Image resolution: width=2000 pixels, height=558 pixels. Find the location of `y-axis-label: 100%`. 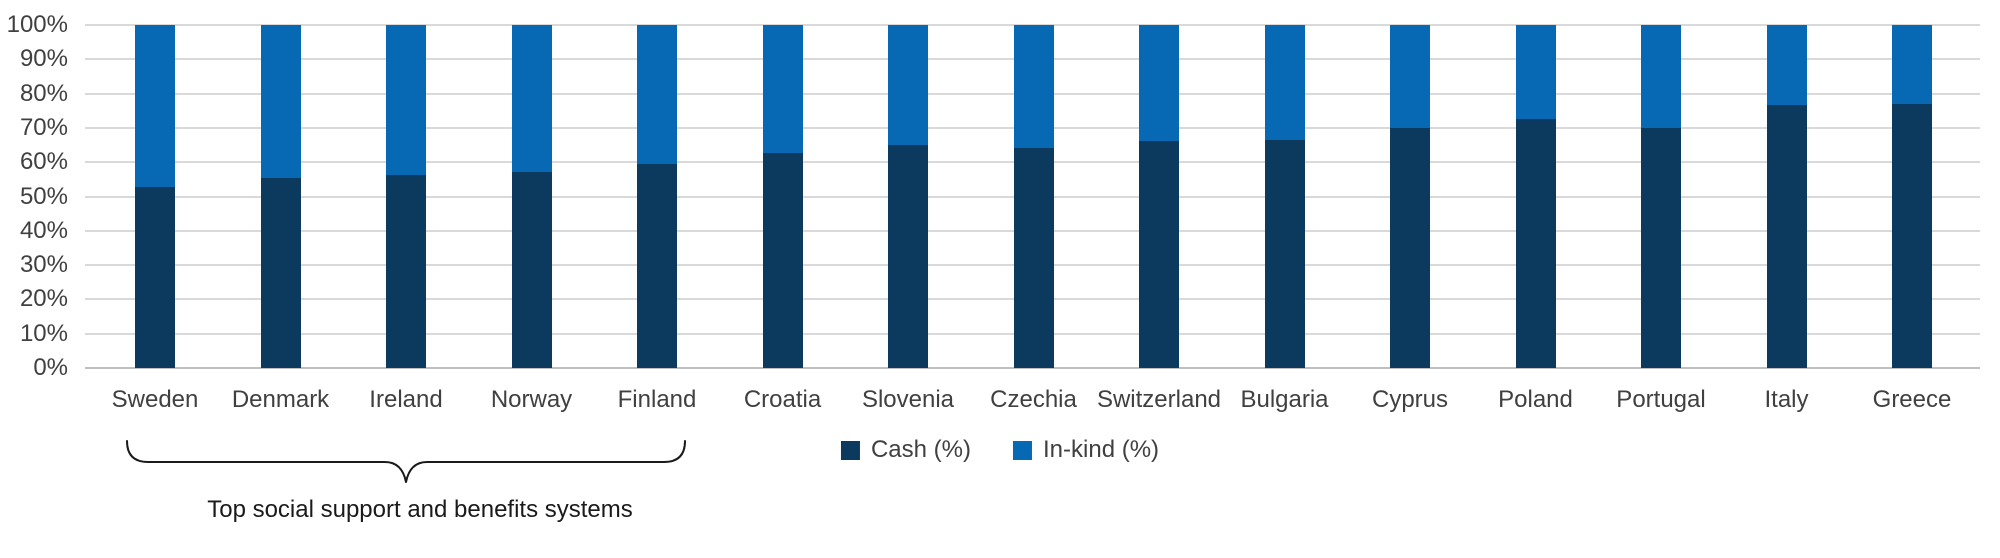

y-axis-label: 100% is located at coordinates (37, 24).